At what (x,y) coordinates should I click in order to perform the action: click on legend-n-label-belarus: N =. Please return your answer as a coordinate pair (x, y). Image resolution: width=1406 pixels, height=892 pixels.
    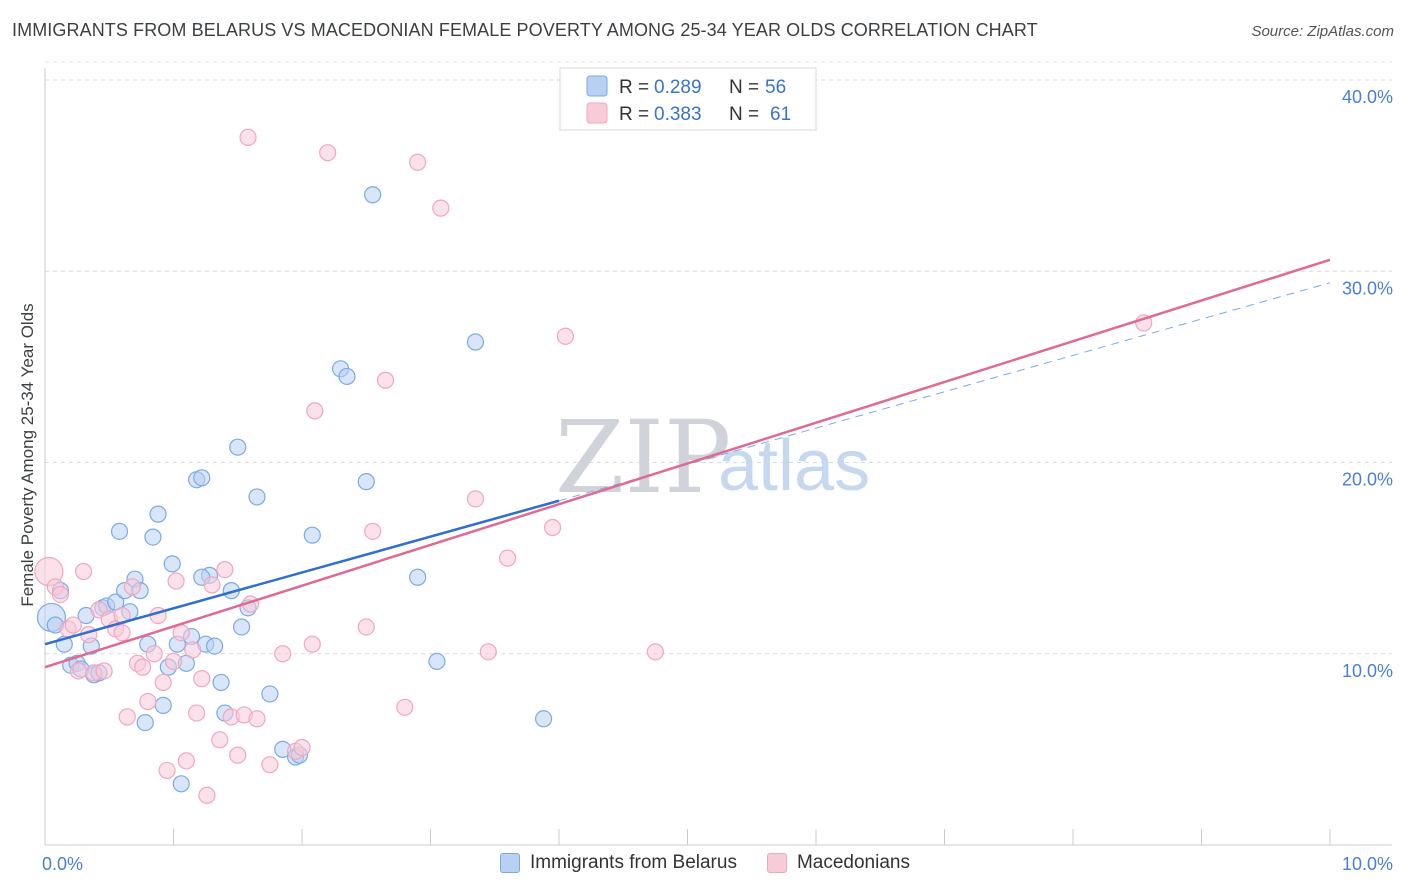
    Looking at the image, I should click on (744, 87).